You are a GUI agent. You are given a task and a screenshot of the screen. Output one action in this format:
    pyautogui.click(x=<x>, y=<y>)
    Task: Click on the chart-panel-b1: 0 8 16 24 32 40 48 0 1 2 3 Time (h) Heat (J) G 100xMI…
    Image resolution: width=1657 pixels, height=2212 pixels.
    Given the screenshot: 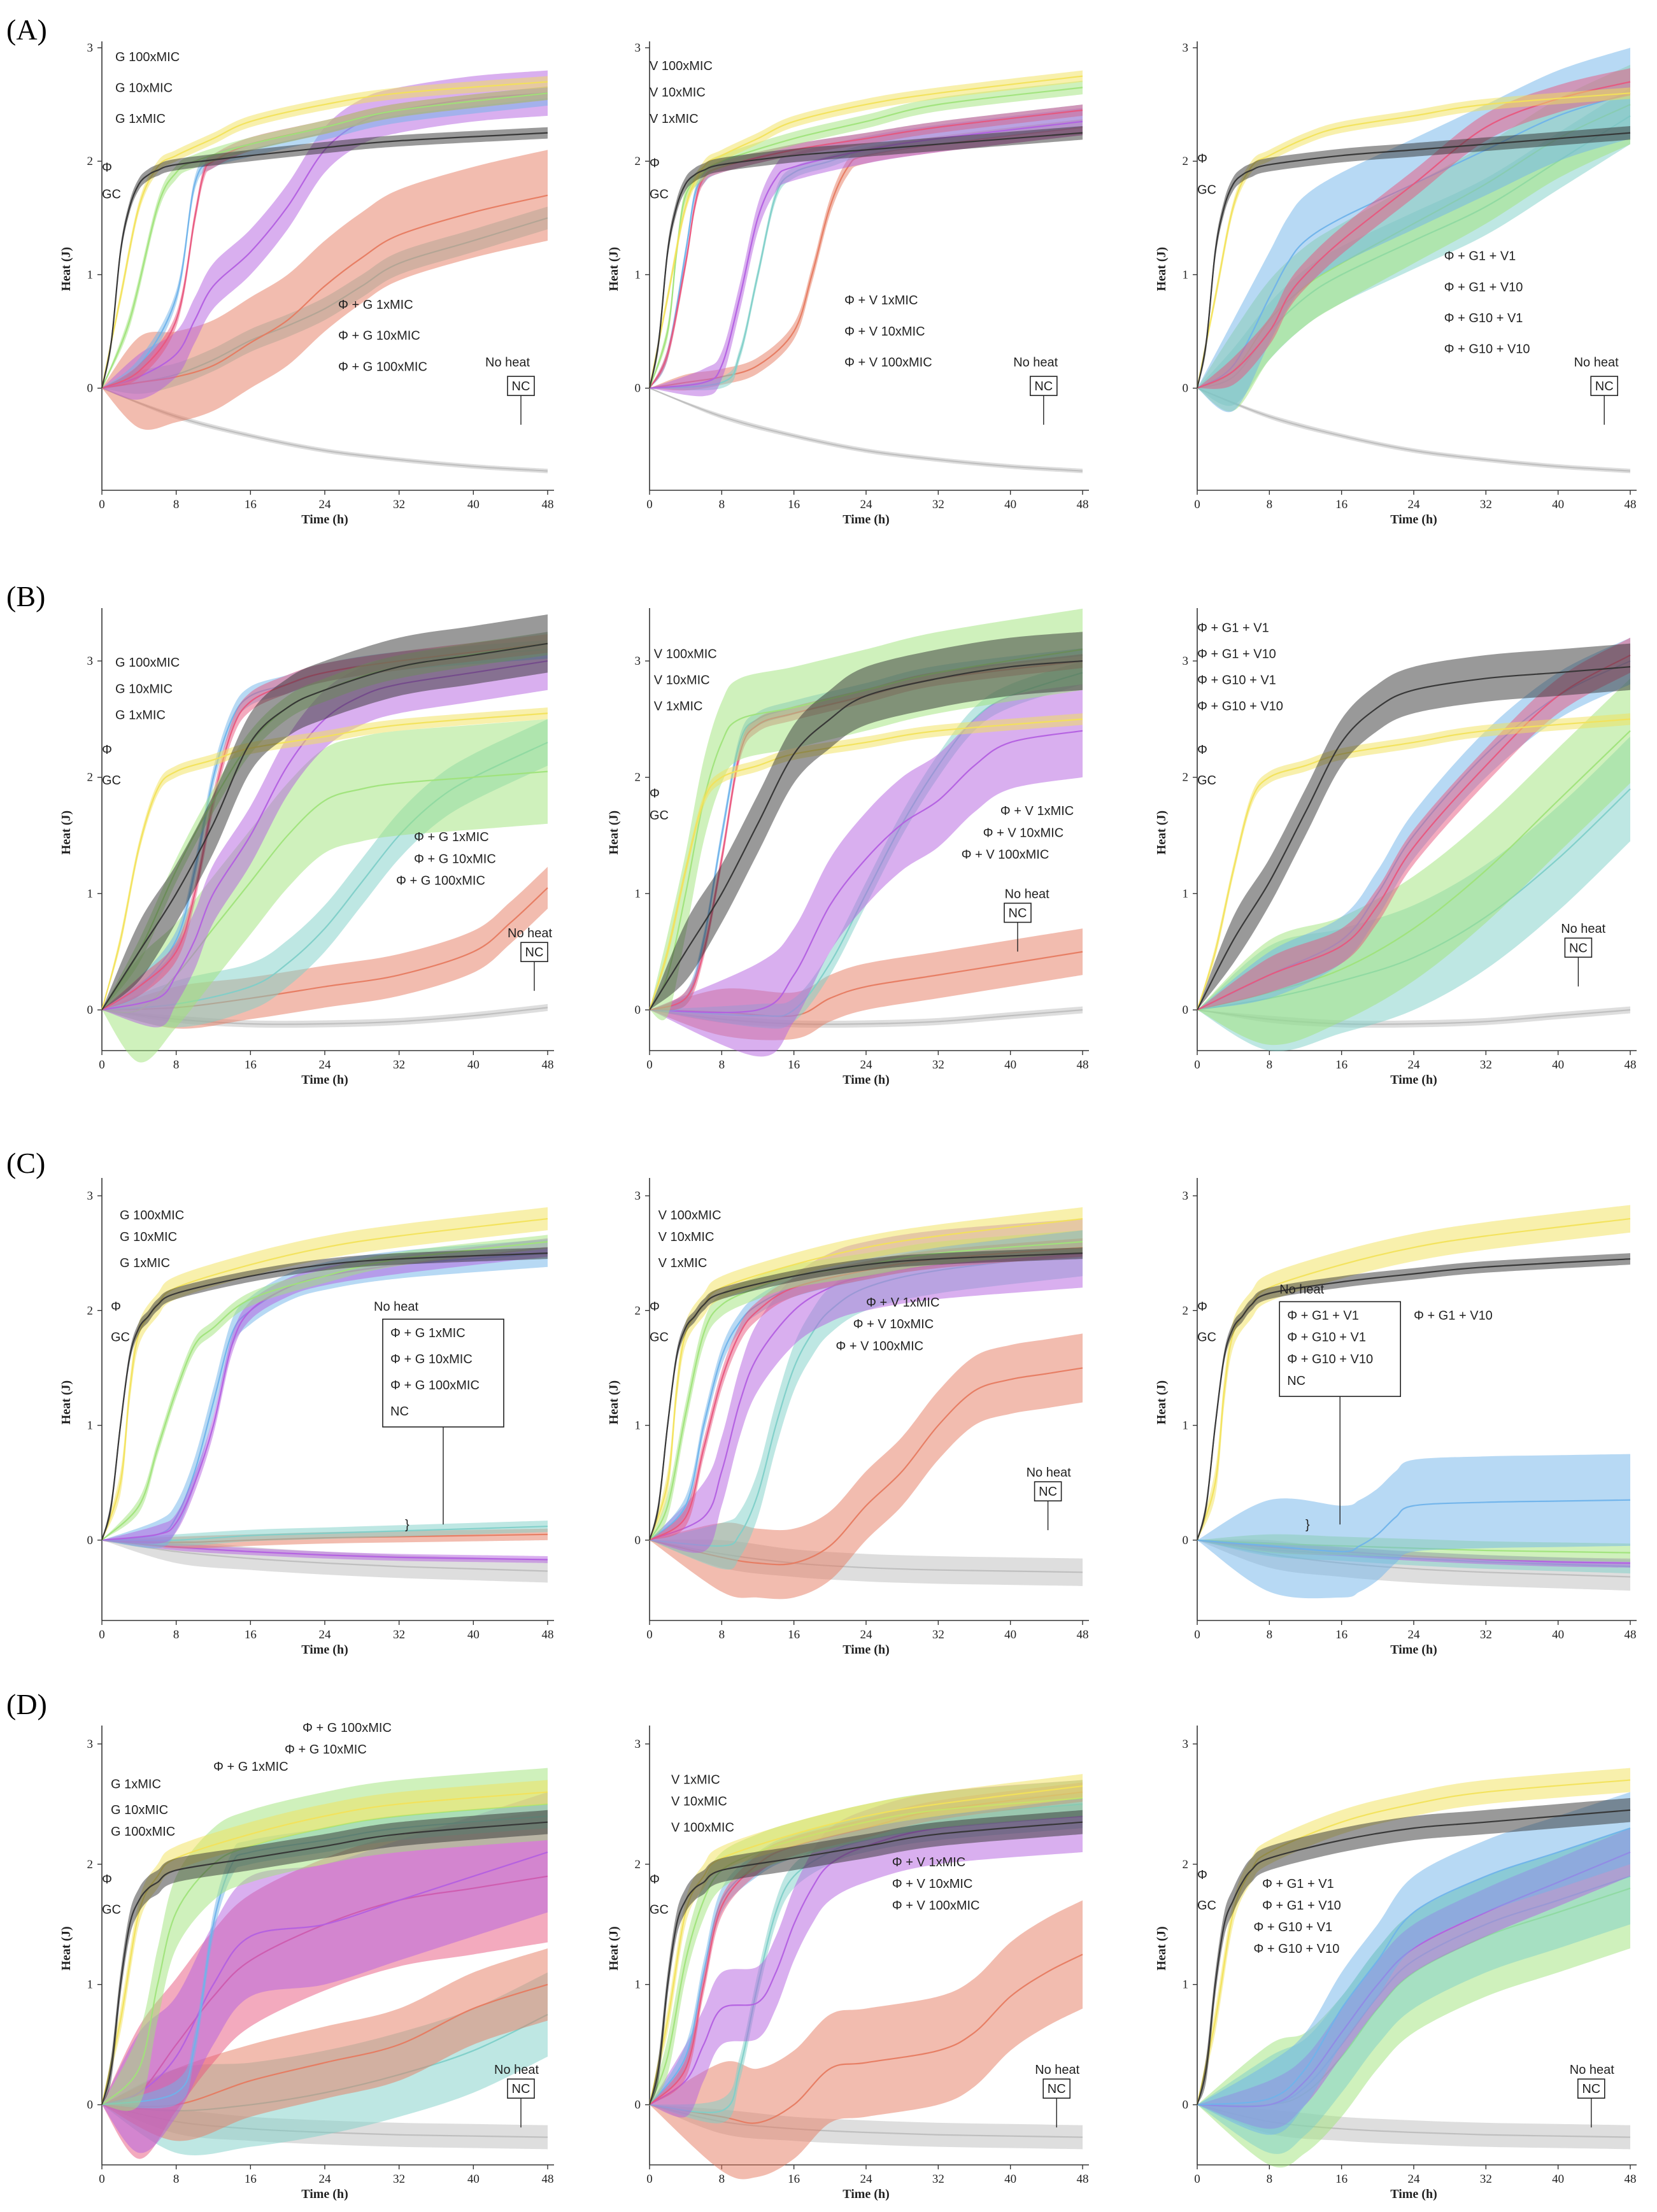 What is the action you would take?
    pyautogui.click(x=307, y=847)
    